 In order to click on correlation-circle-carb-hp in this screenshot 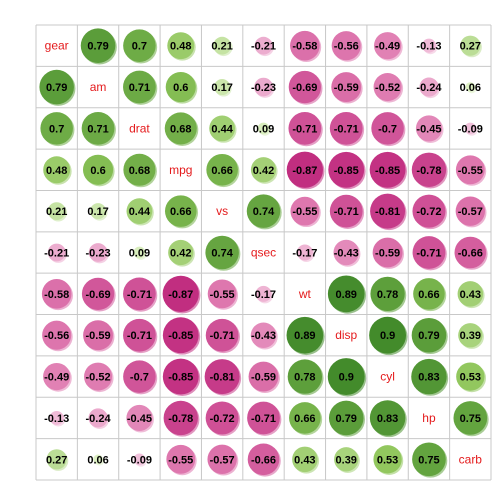, I will do `click(429, 459)`.